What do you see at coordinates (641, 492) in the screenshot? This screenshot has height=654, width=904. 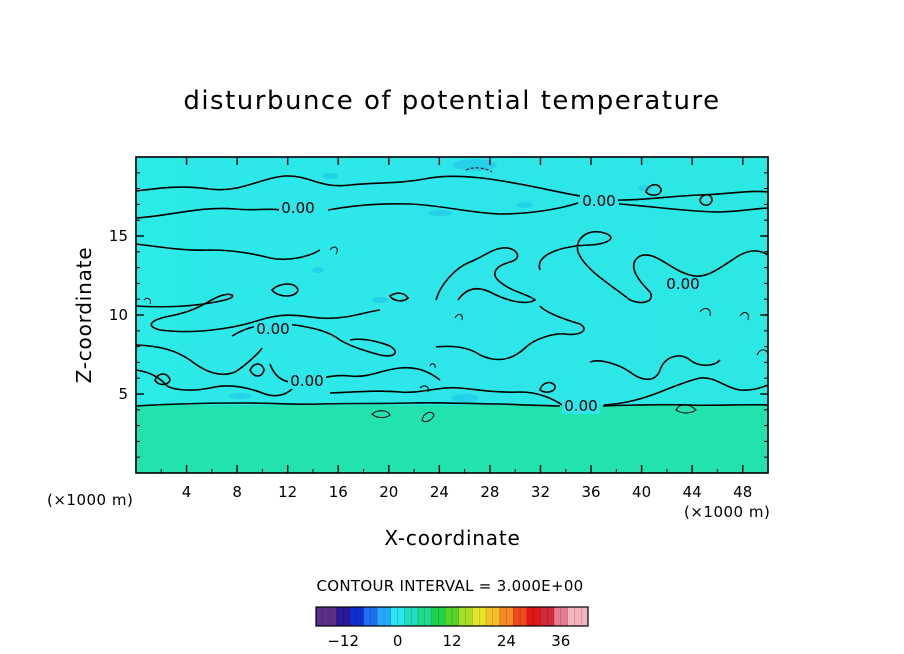 I see `x-tick-label: 40` at bounding box center [641, 492].